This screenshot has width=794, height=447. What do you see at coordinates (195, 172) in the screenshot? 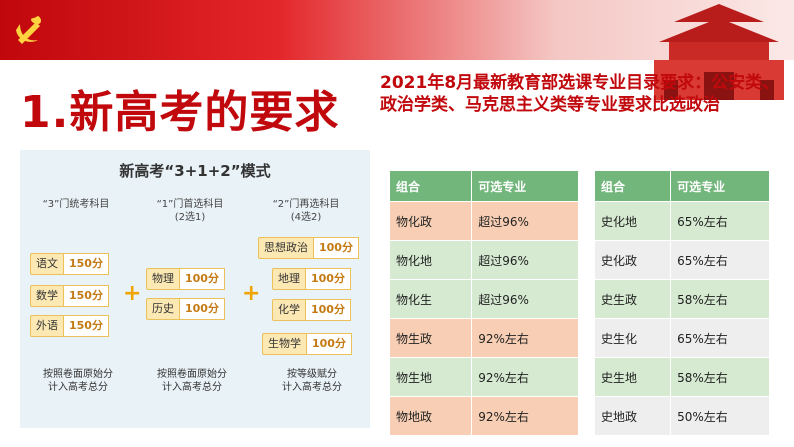
I see `model-title: 新高考“3+1+2”模式` at bounding box center [195, 172].